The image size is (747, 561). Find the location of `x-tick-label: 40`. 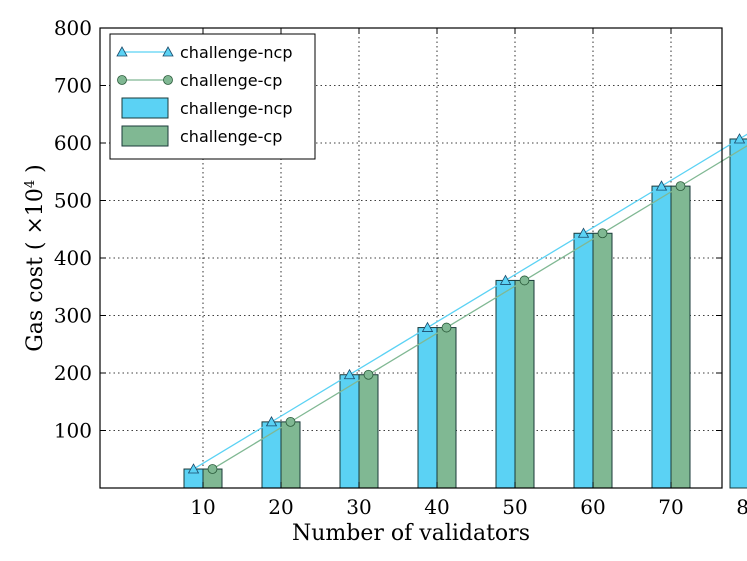

x-tick-label: 40 is located at coordinates (436, 507).